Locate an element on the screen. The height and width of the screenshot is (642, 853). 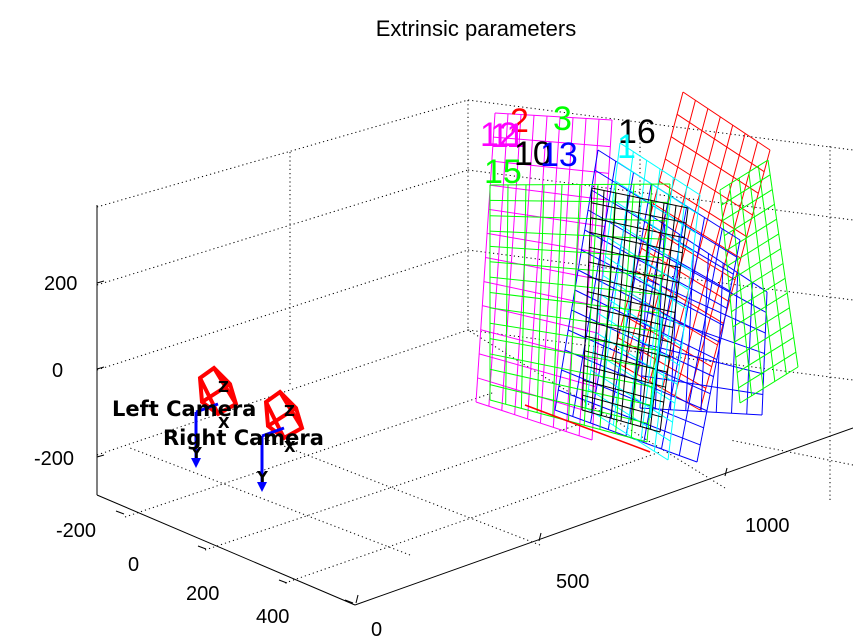
camera-axis-letter-x: X is located at coordinates (224, 423).